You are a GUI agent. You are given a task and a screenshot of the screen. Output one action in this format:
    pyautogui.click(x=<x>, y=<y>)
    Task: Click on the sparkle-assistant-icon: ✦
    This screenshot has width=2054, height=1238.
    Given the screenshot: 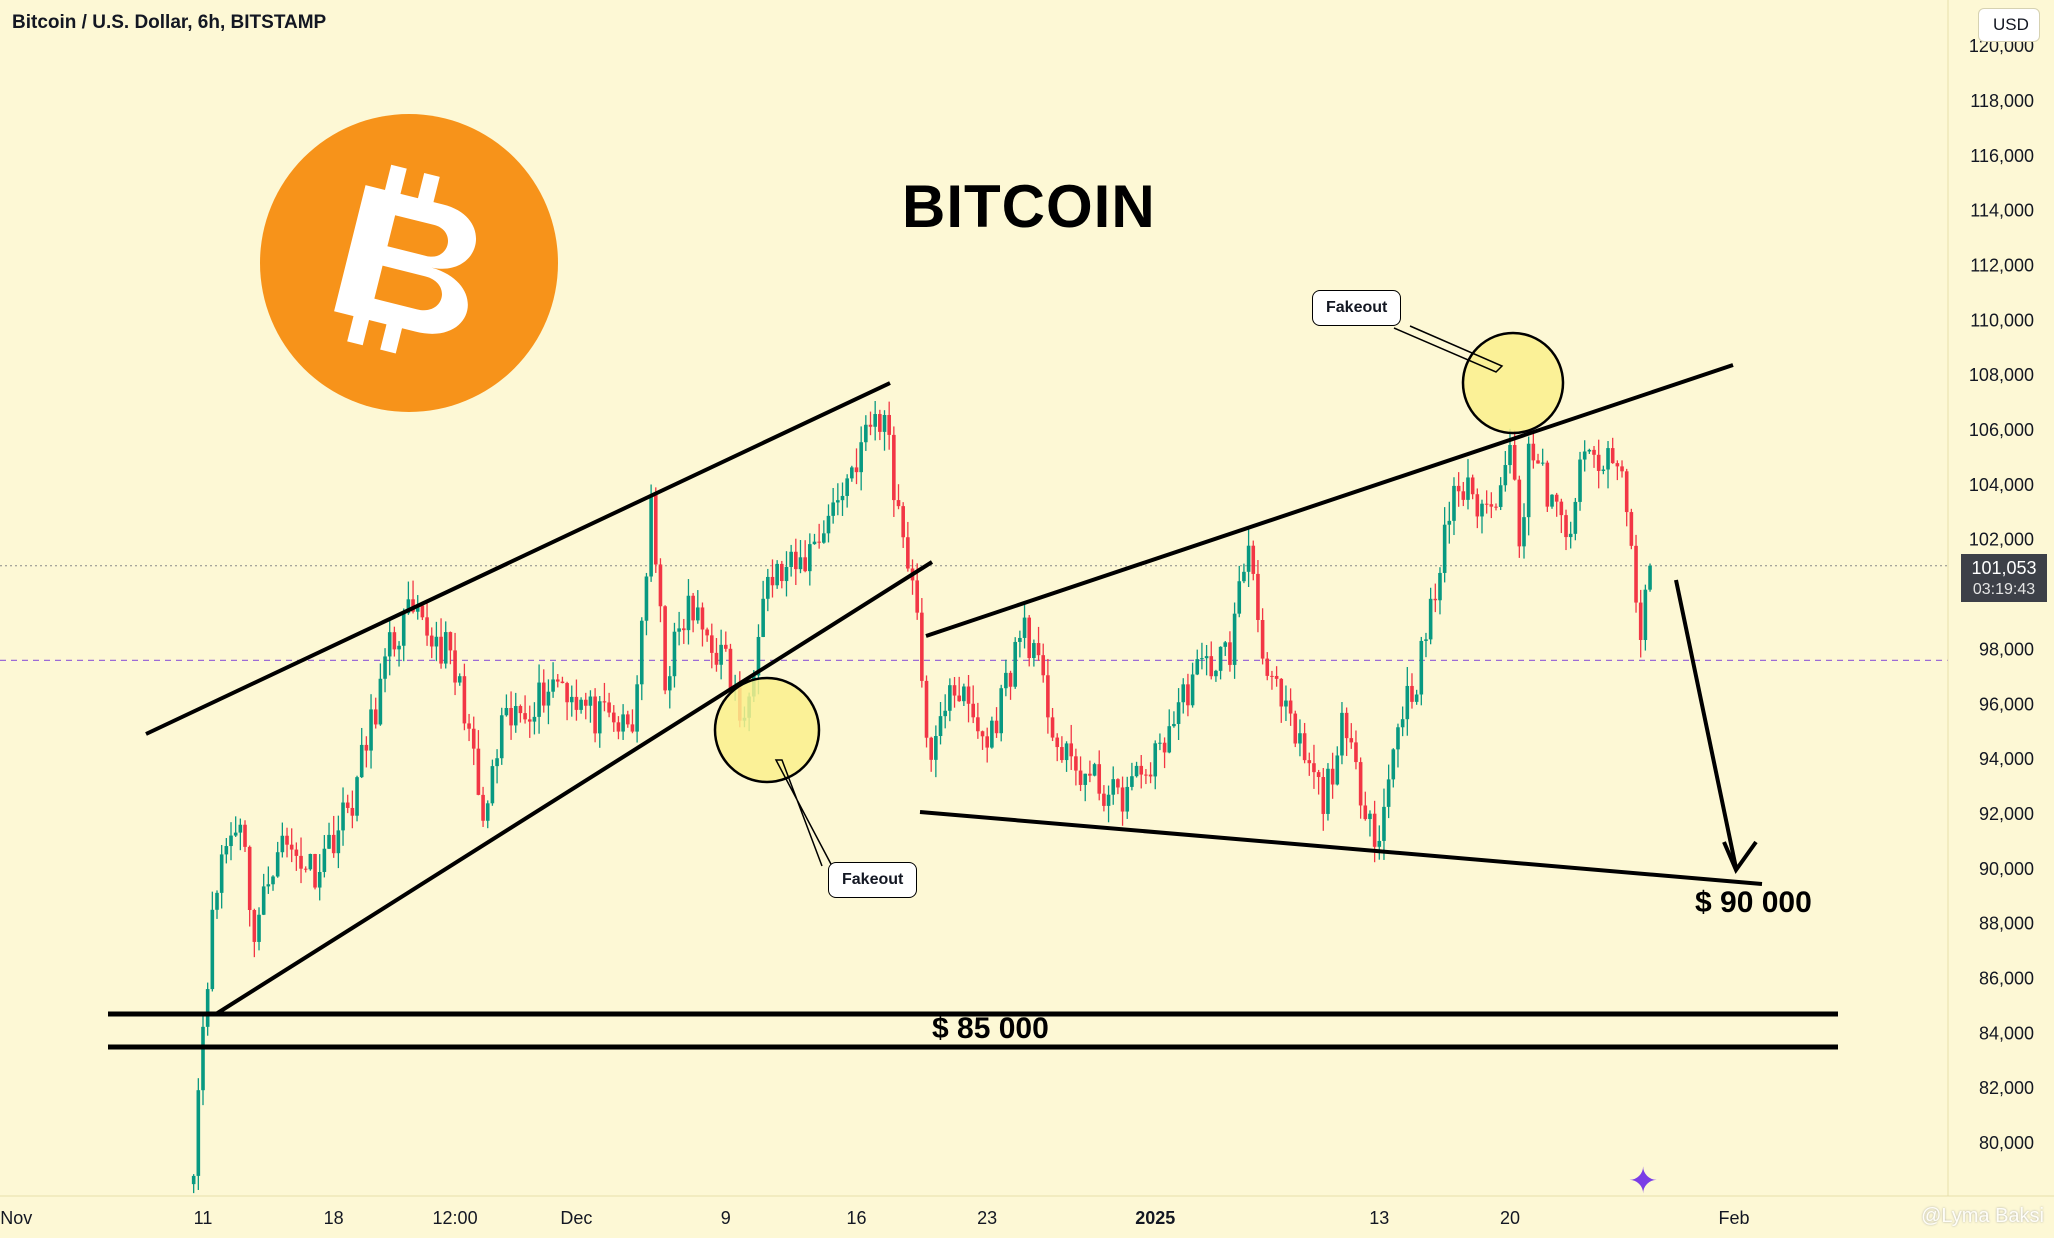 What is the action you would take?
    pyautogui.click(x=1643, y=1180)
    